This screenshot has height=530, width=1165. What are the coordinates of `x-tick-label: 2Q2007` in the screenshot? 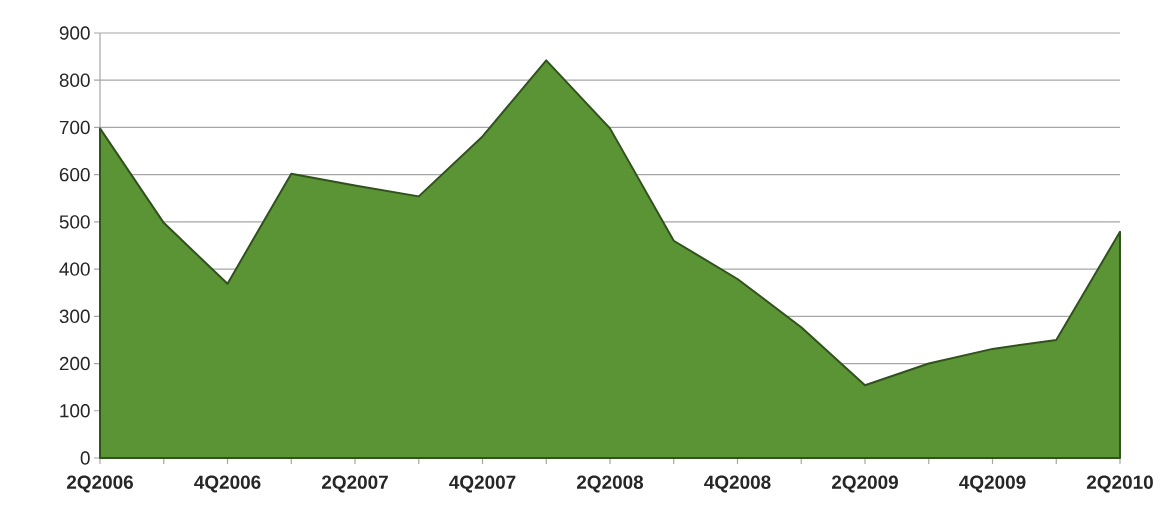 It's located at (354, 484).